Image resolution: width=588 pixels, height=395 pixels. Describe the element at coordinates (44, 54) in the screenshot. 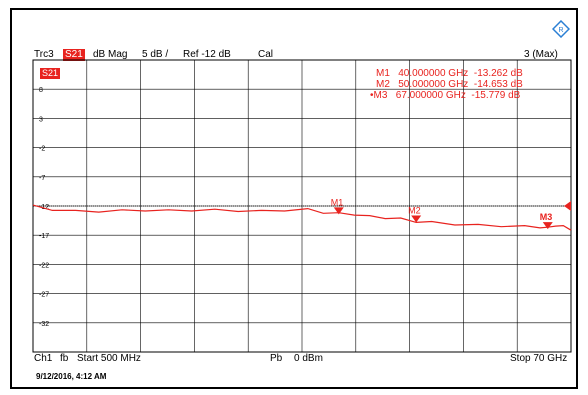

I see `trace-name: Trc3` at that location.